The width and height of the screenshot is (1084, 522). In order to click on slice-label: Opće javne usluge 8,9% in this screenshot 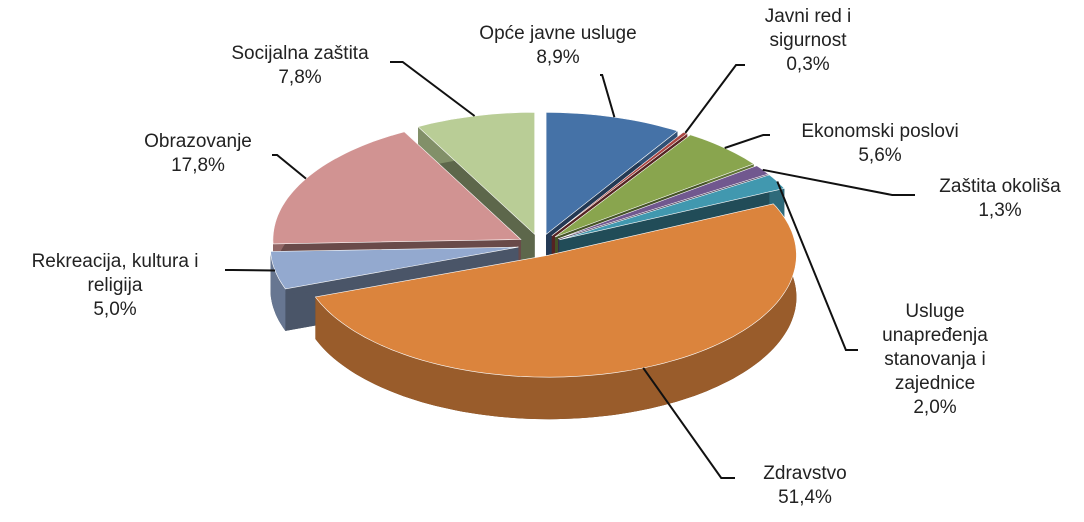, I will do `click(558, 46)`.